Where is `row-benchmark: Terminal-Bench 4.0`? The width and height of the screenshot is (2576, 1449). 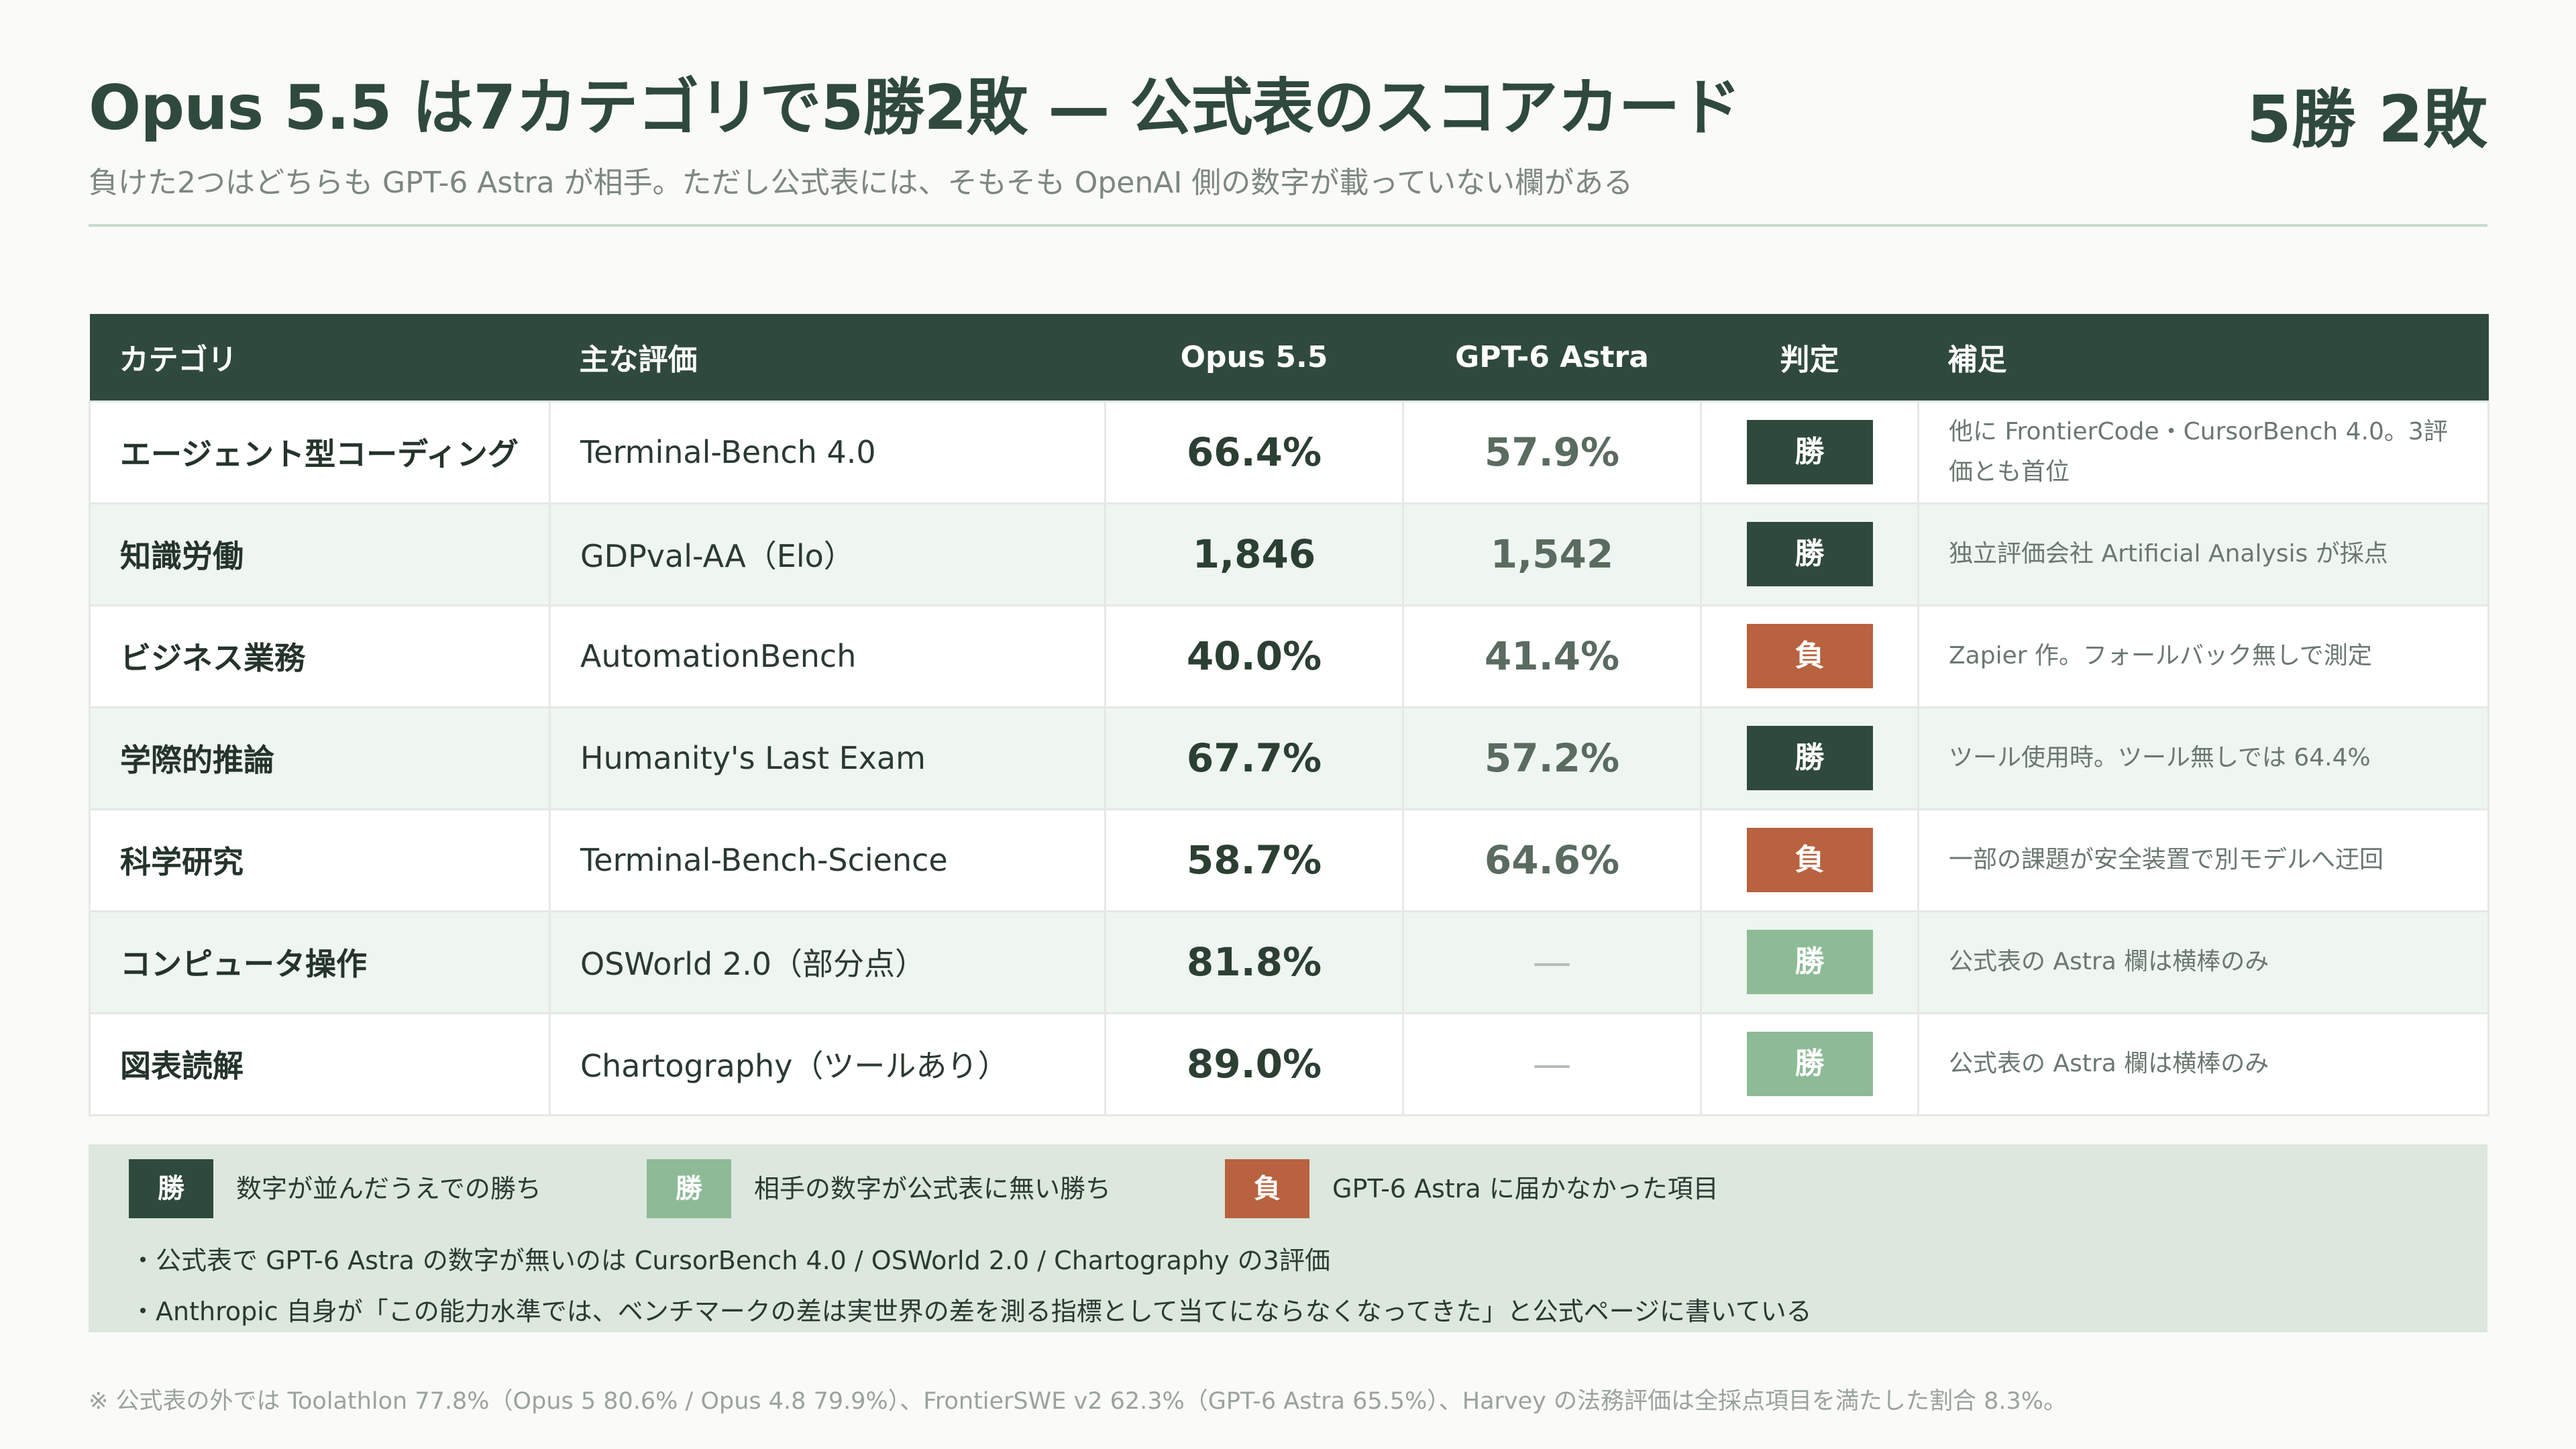
row-benchmark: Terminal-Bench 4.0 is located at coordinates (827, 452).